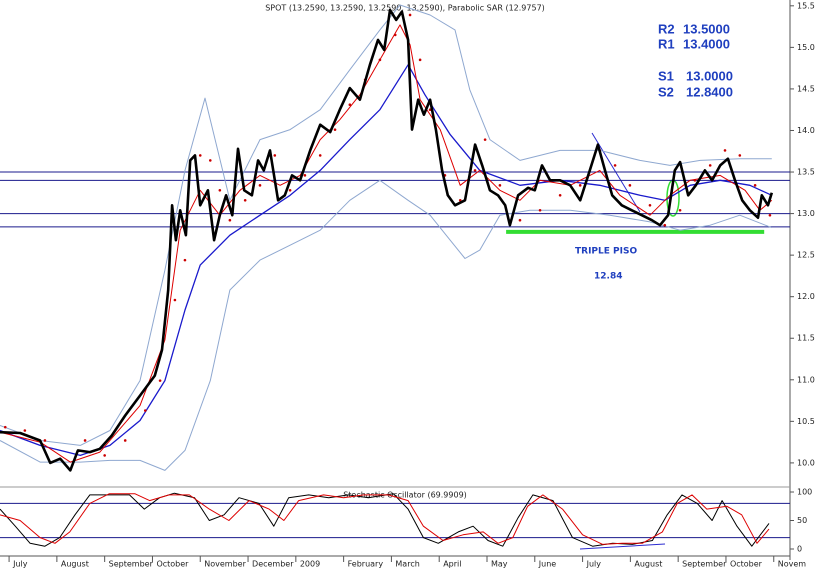 The image size is (837, 570). What do you see at coordinates (709, 75) in the screenshot?
I see `pivot-value: 13.0000` at bounding box center [709, 75].